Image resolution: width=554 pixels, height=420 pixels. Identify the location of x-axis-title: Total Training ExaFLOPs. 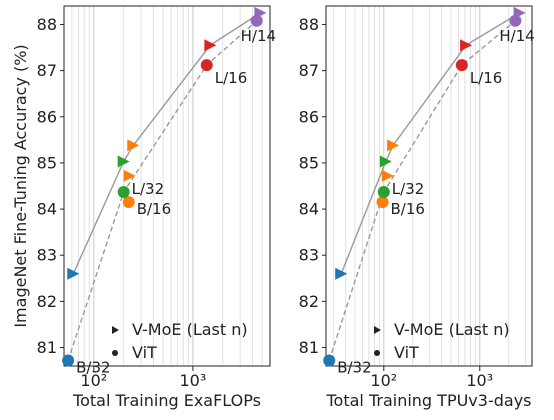
(166, 400).